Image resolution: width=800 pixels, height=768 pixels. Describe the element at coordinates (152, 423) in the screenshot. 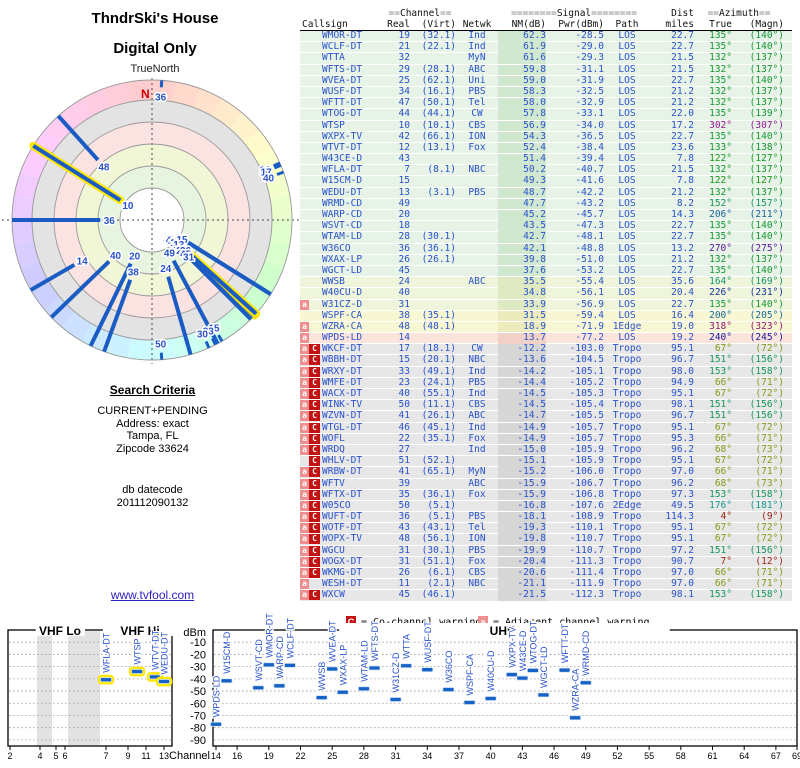

I see `search-criteria-line: Address: exact` at that location.